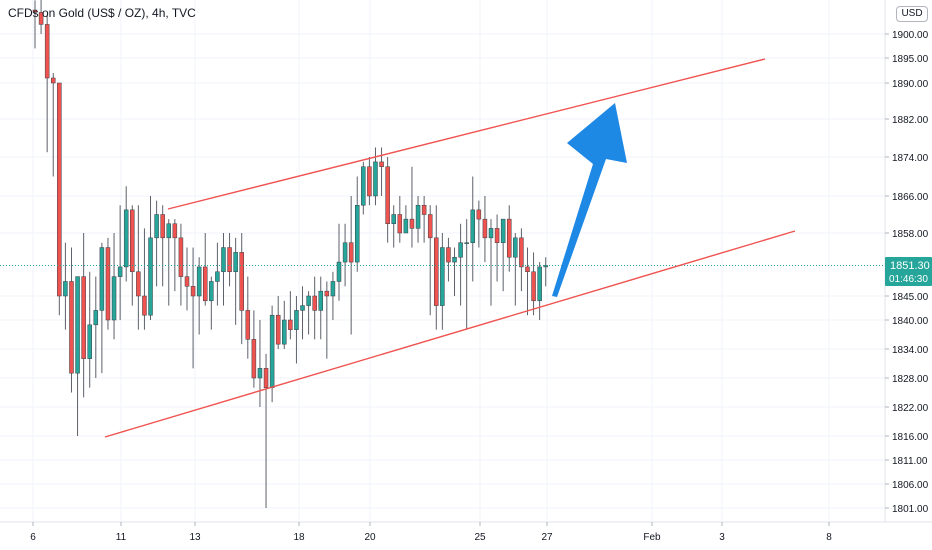 This screenshot has width=932, height=550. I want to click on time-tick-label: 8, so click(829, 537).